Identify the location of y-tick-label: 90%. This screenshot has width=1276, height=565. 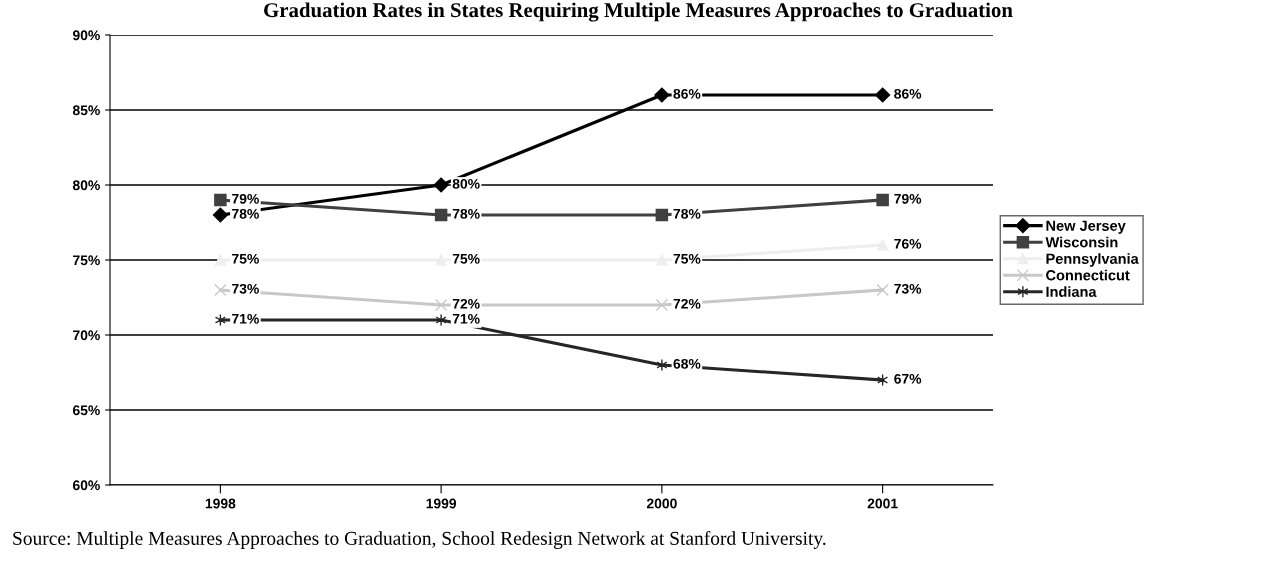
(86, 35).